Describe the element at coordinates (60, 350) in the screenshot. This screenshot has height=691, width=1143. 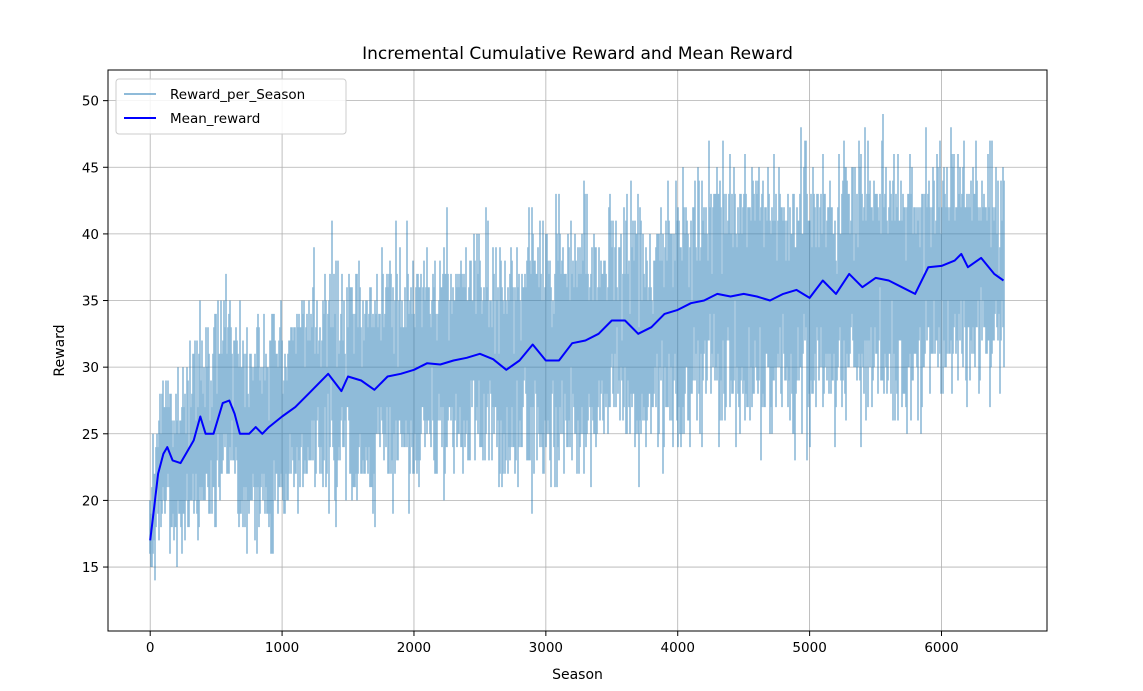
I see `y-axis-label: Reward` at that location.